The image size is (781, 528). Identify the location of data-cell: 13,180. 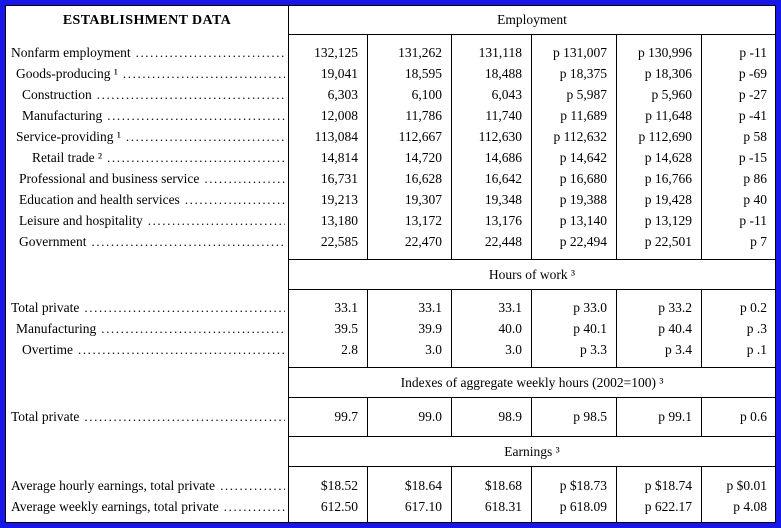
(339, 220).